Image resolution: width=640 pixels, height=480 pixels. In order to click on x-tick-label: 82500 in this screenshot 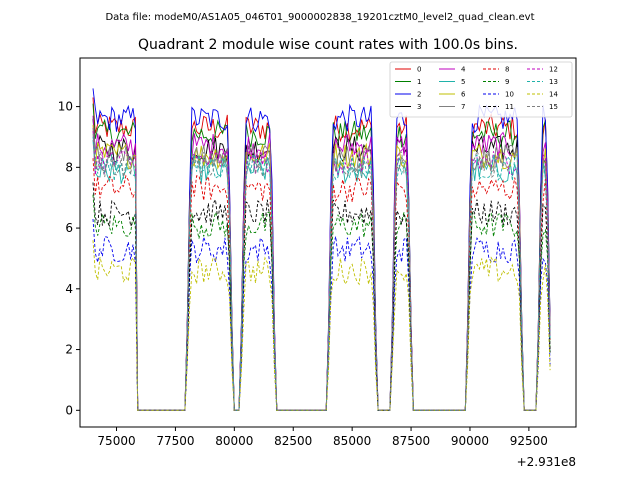, I will do `click(293, 441)`.